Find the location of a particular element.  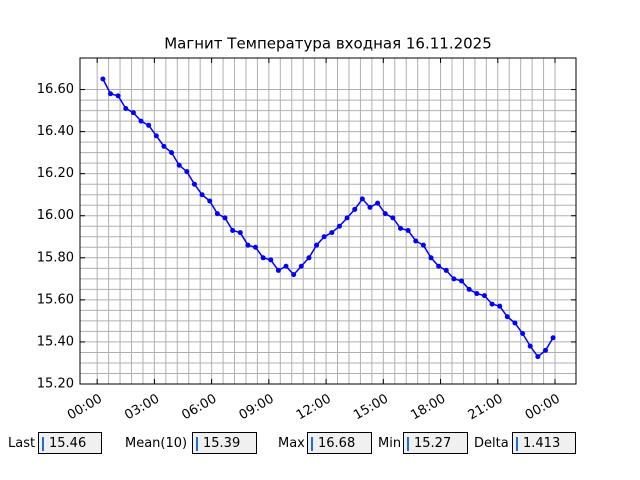

y-tick-label: 15.20 is located at coordinates (55, 384).